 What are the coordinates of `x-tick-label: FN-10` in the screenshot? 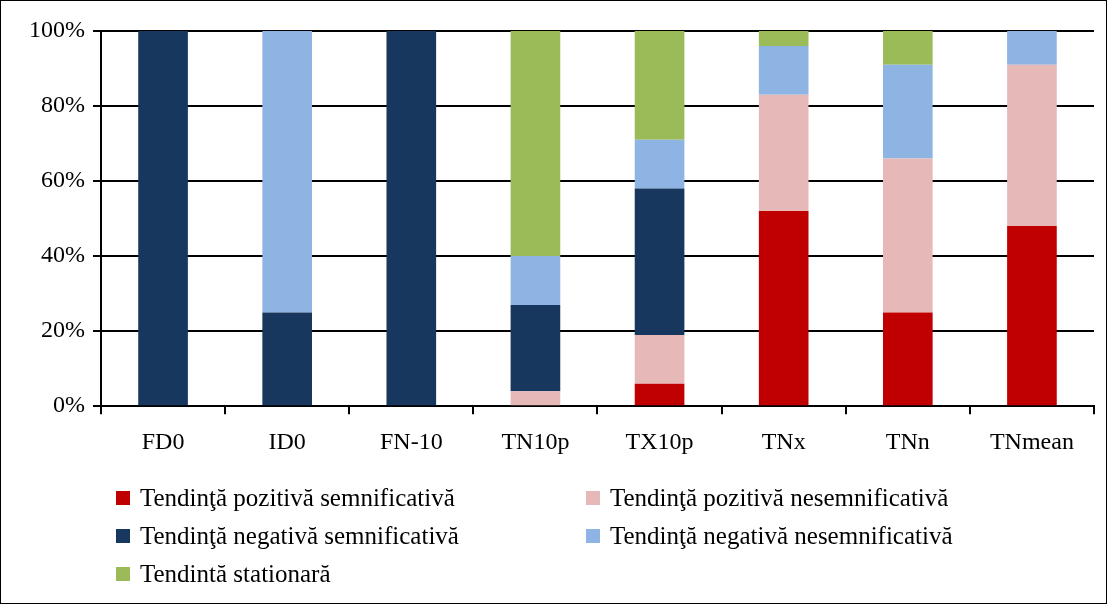 It's located at (411, 440).